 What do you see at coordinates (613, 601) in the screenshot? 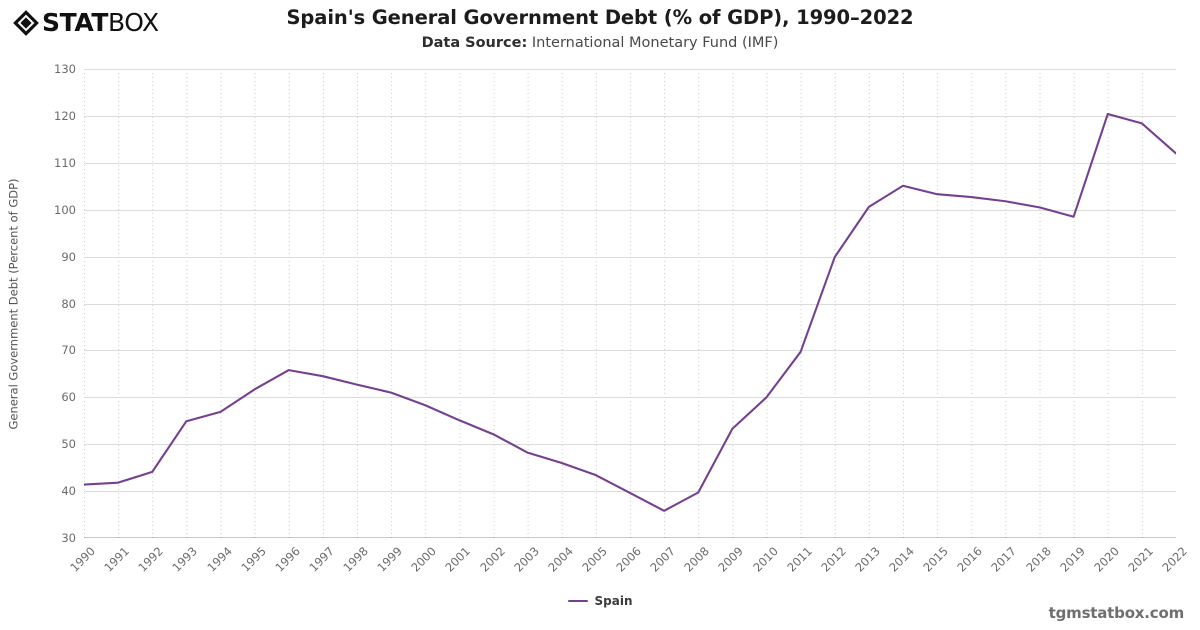
I see `legend-label-spain: Spain` at bounding box center [613, 601].